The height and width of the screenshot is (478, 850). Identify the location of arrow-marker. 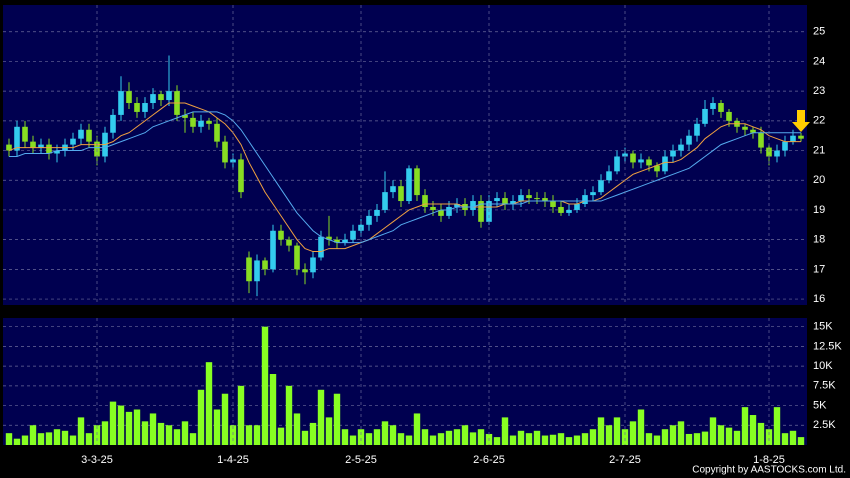
(801, 121).